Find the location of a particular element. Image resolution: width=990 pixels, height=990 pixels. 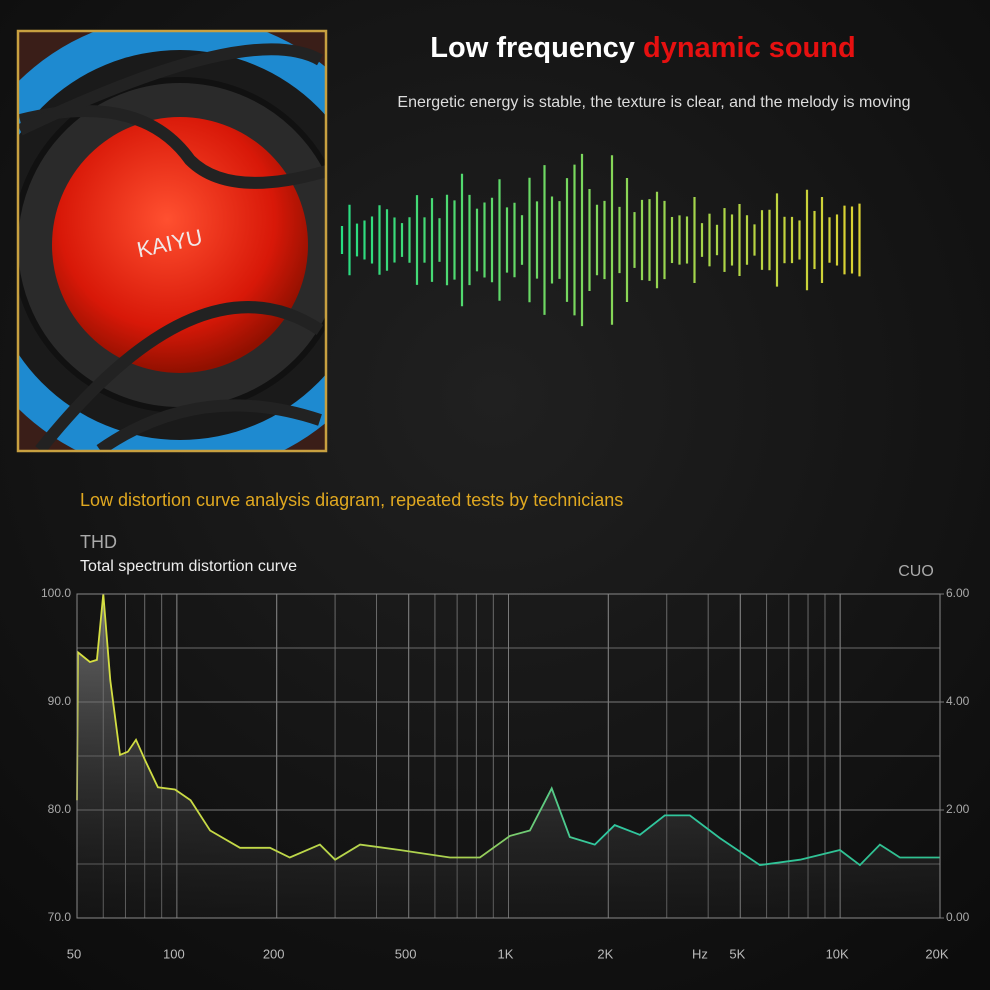

x-tick-label: 20K is located at coordinates (936, 953).